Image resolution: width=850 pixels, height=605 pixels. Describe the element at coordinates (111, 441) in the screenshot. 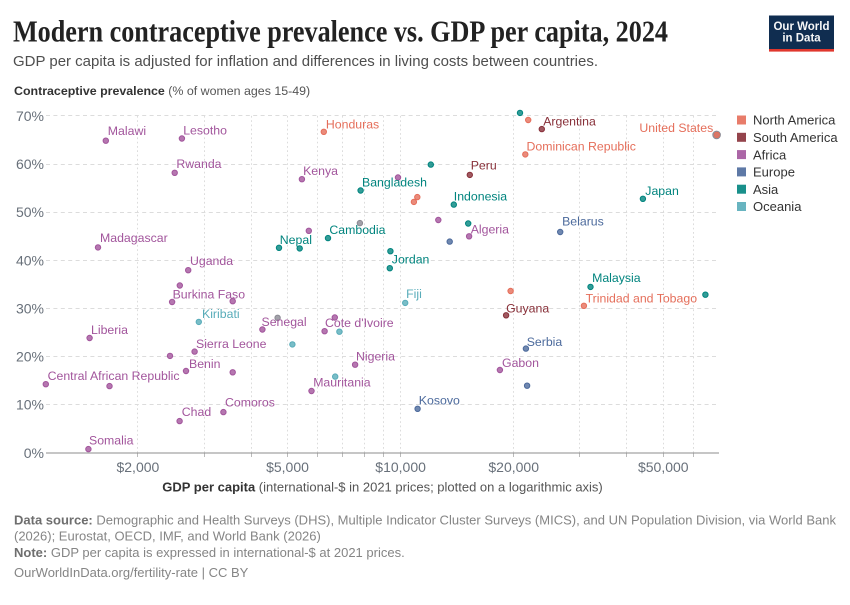

I see `svg-text: Somalia` at that location.